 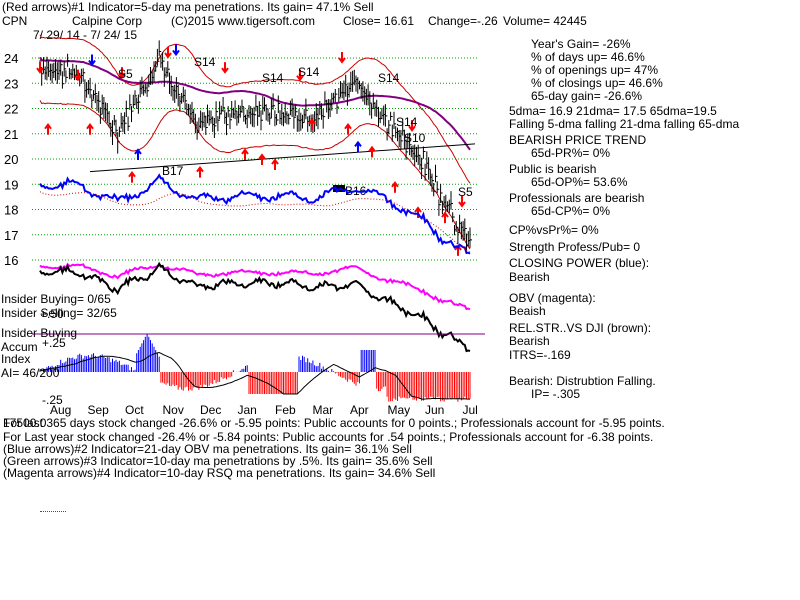 I want to click on obv-relstr, so click(x=255, y=307).